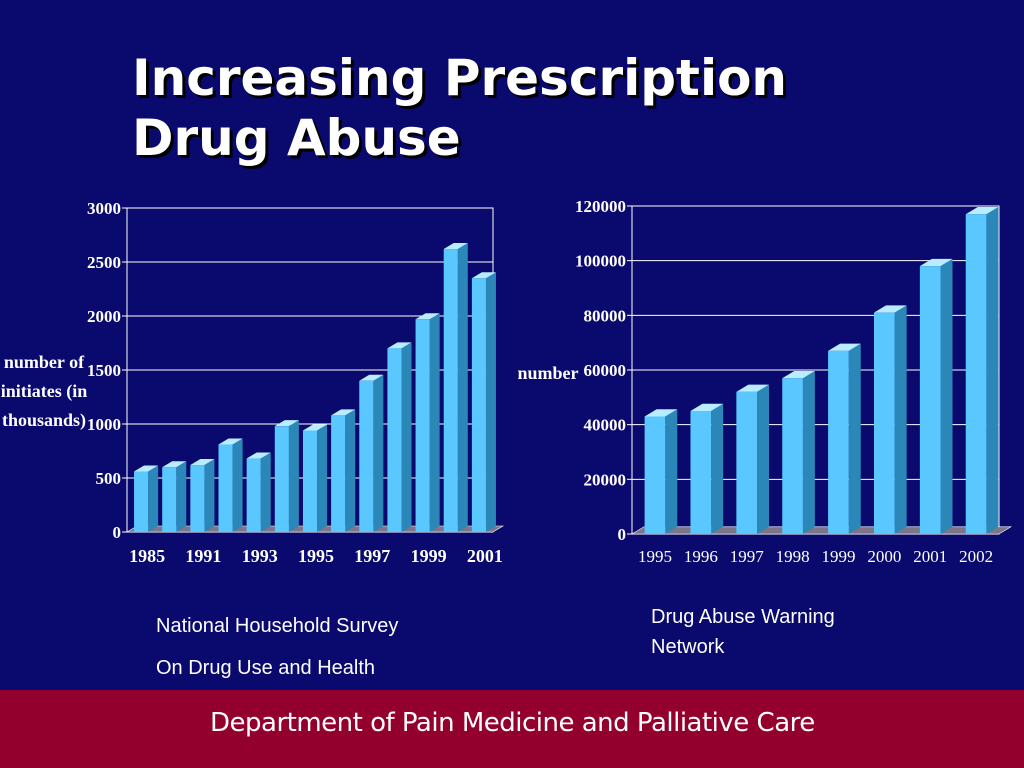  I want to click on x-tick-label: 1985, so click(147, 556).